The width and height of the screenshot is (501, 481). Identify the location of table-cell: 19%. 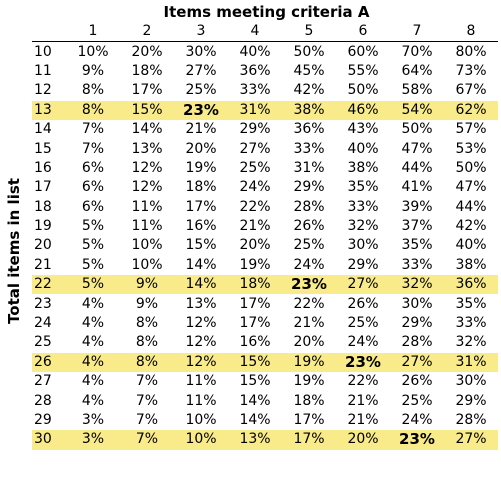
(309, 362).